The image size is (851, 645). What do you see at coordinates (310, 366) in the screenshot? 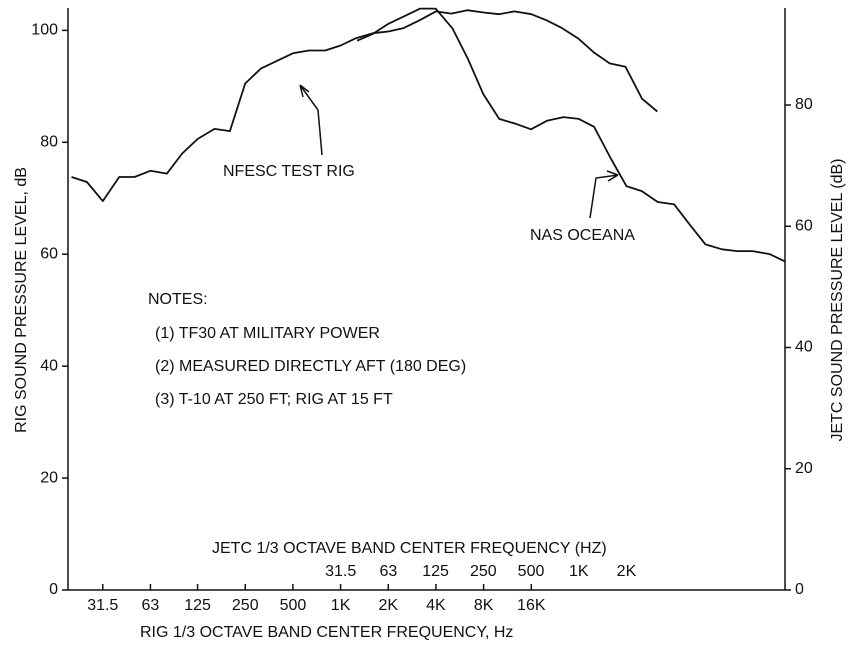
I see `note: (2) MEASURED DIRECTLY AFT (180 DEG)` at bounding box center [310, 366].